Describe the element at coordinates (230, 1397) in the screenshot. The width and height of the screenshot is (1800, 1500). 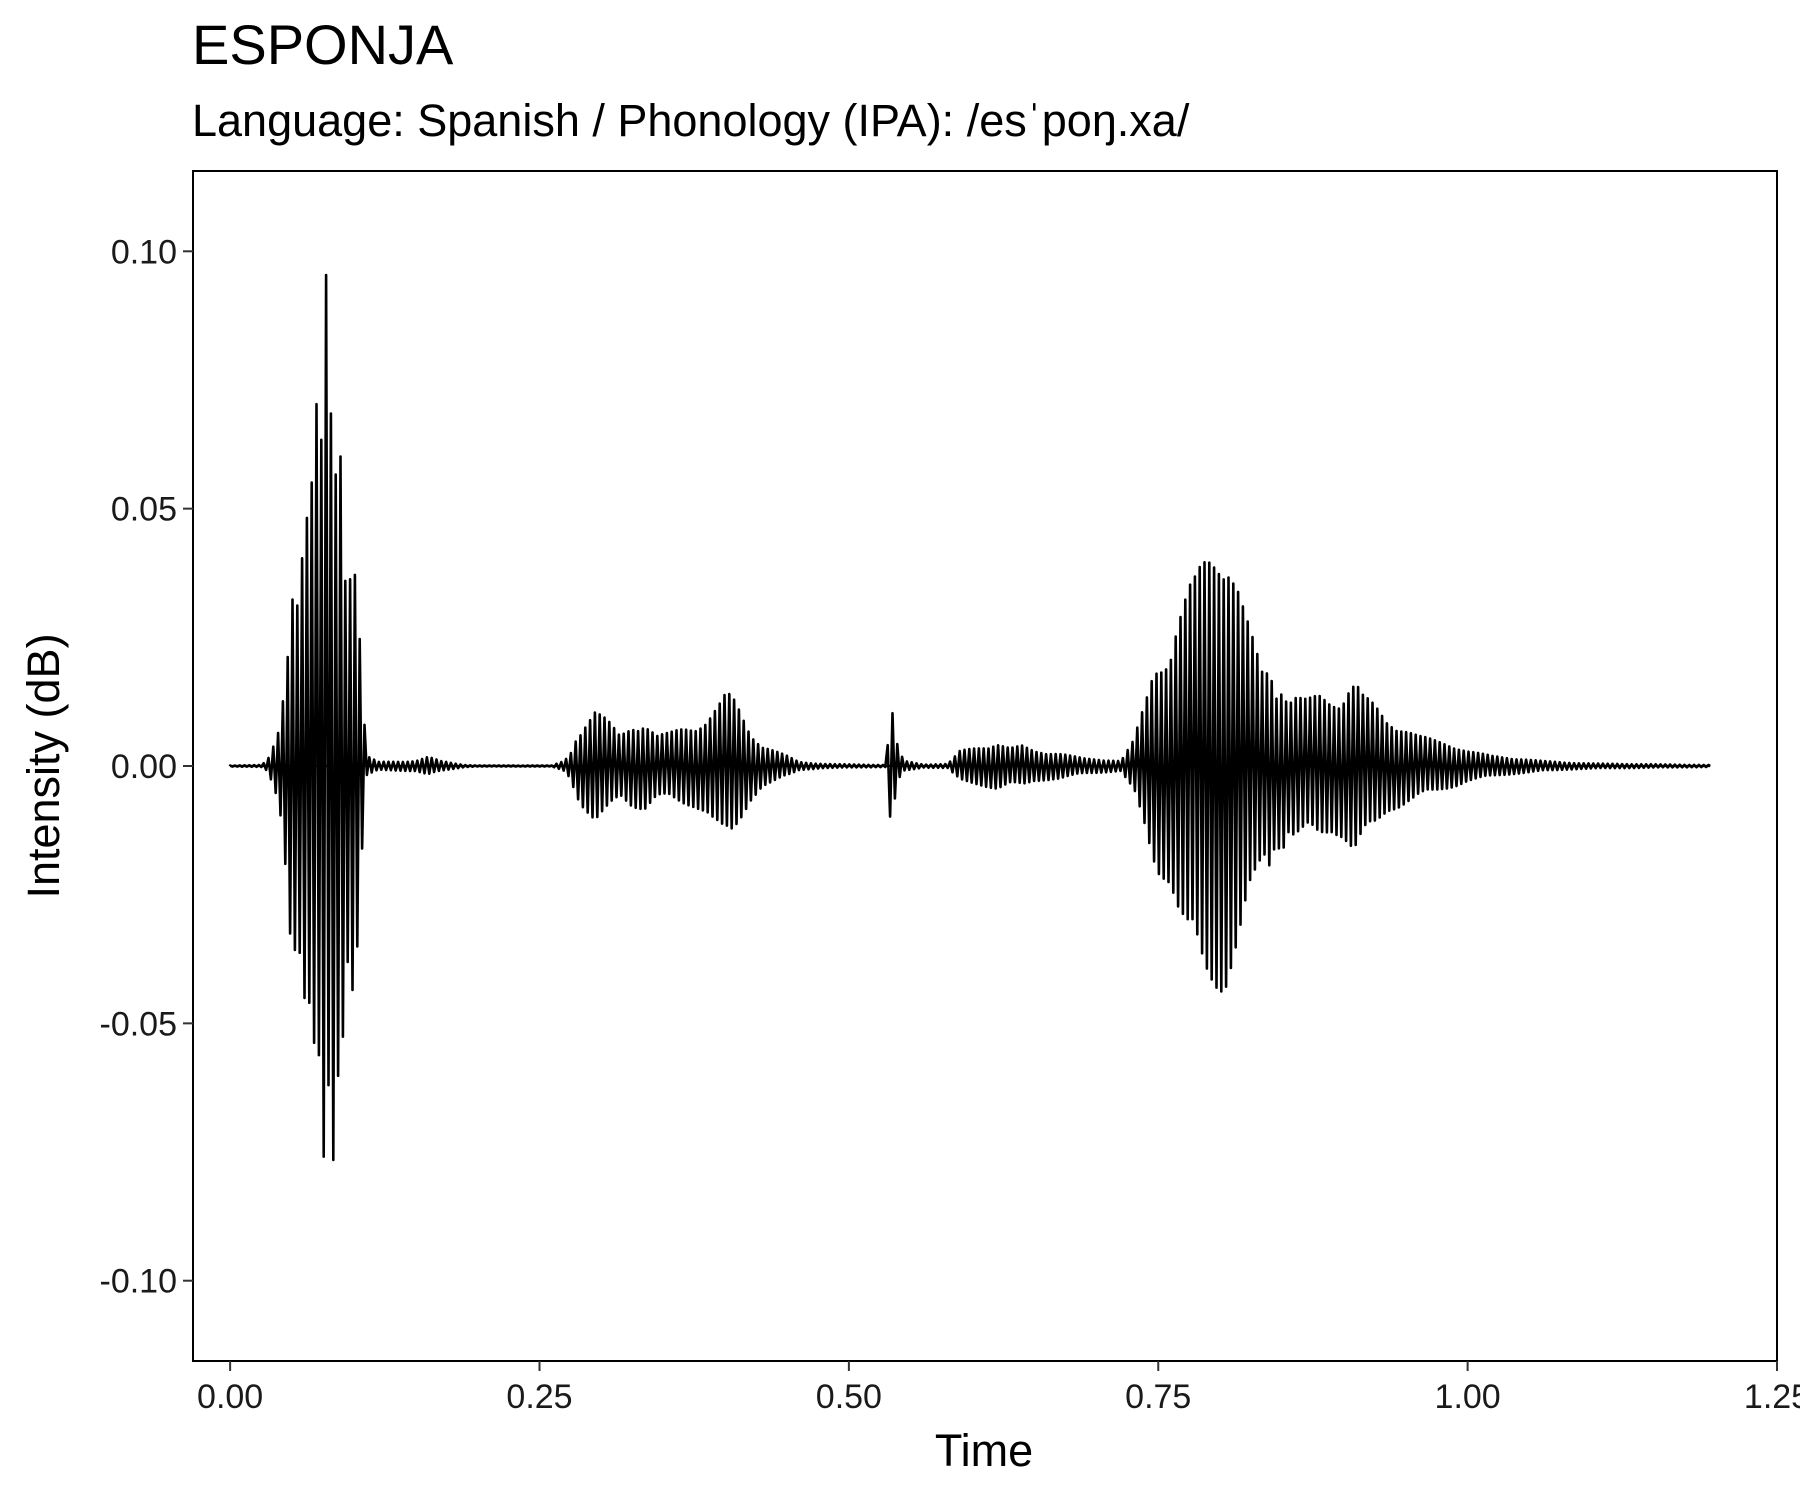
I see `x-tick-label: 0.00` at that location.